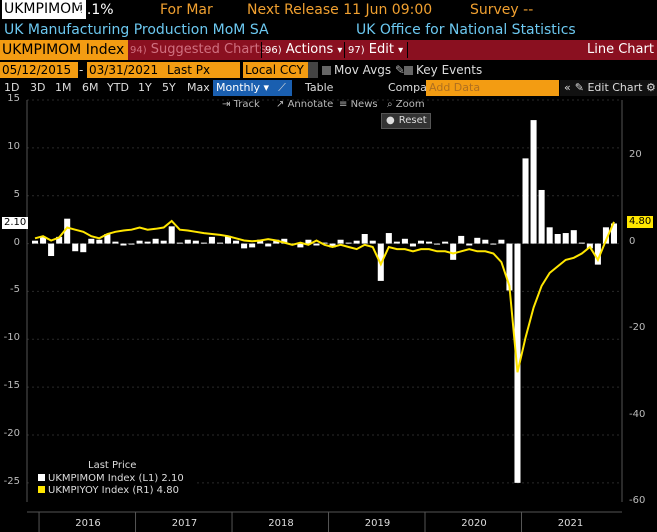 This screenshot has height=532, width=657. Describe the element at coordinates (326, 70) in the screenshot. I see `checkbox-icon` at that location.